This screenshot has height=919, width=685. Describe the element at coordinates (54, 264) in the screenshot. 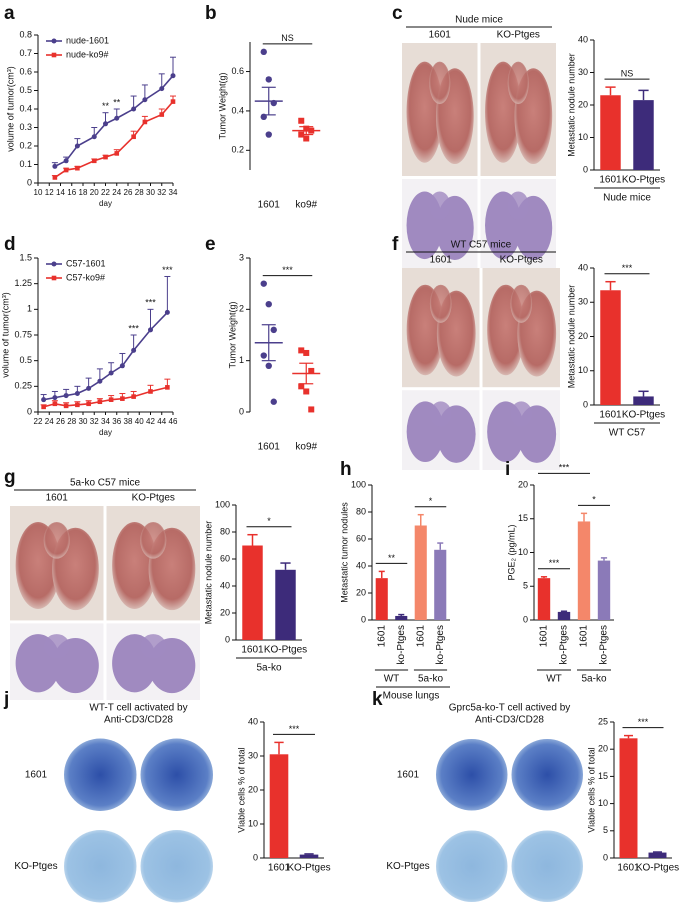

I see `legend-marker` at that location.